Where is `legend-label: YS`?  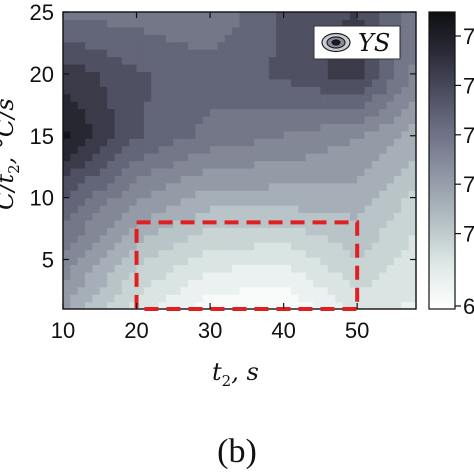
legend-label: YS is located at coordinates (374, 43).